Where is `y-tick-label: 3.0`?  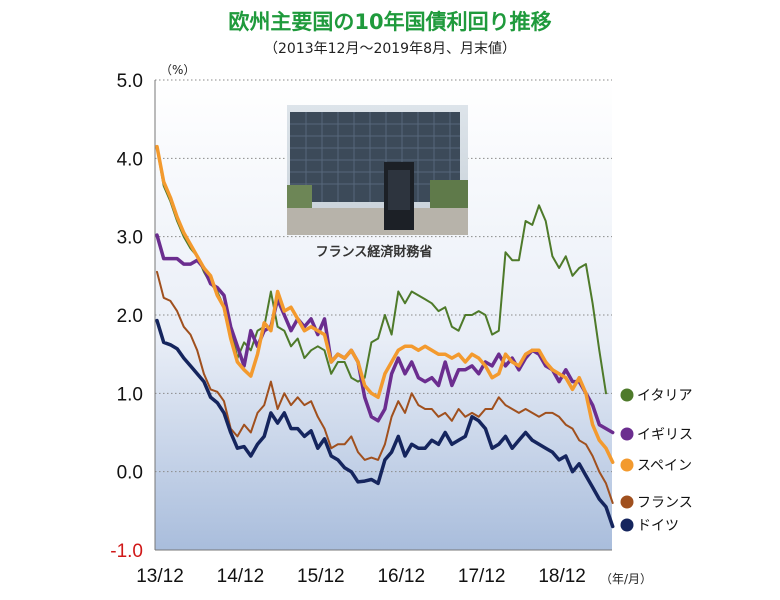 y-tick-label: 3.0 is located at coordinates (130, 238).